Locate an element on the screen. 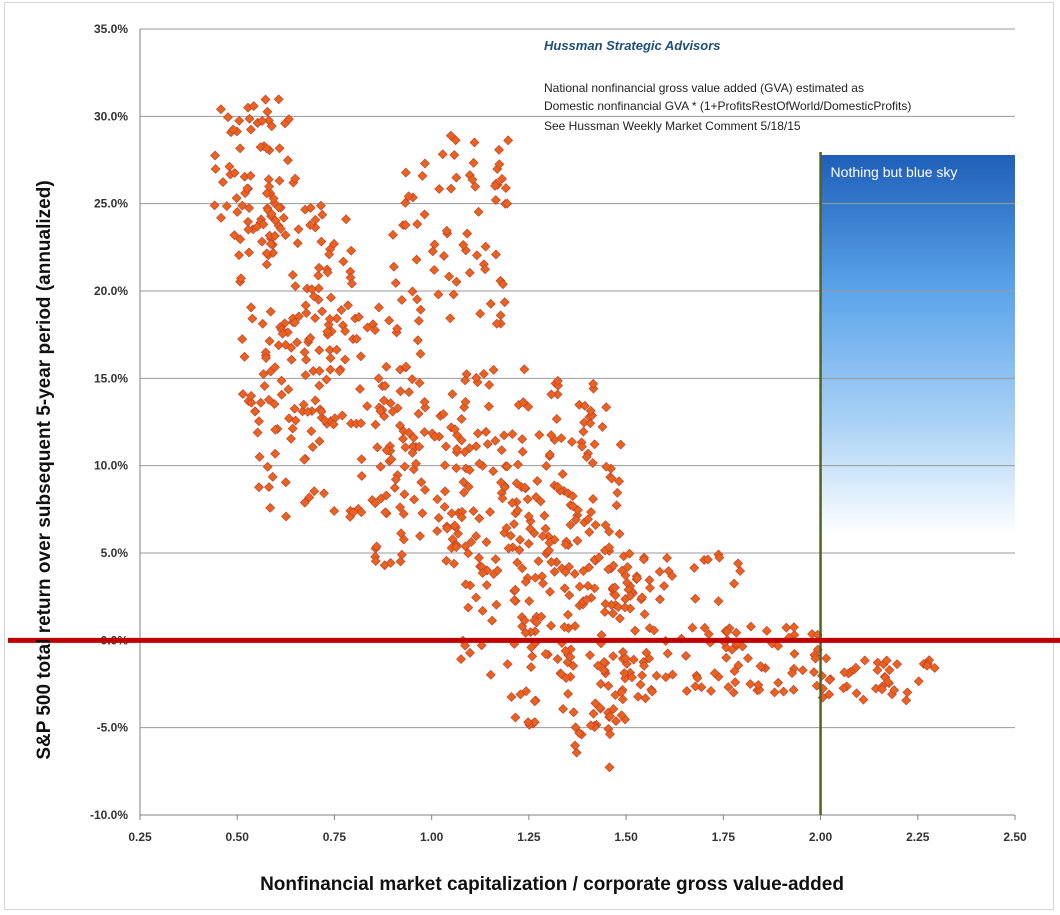  y-tick-label: 20.0% is located at coordinates (111, 291).